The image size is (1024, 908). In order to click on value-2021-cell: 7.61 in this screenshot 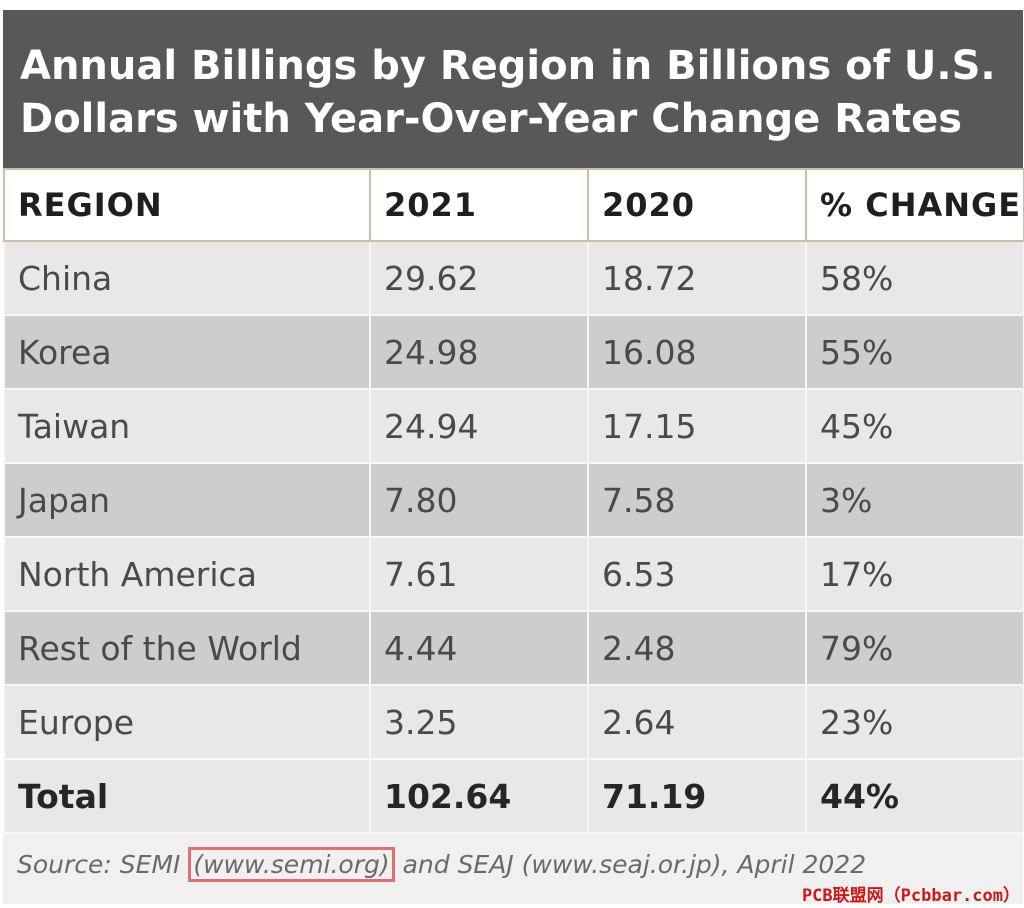, I will do `click(479, 574)`.